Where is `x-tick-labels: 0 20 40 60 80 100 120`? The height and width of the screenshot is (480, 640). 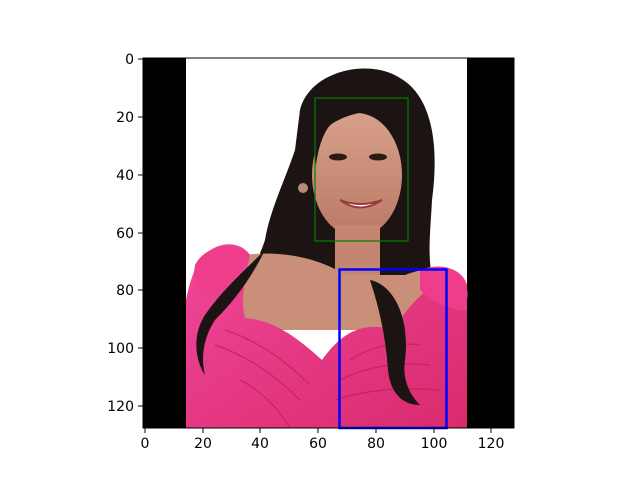
x-tick-labels: 0 20 40 60 80 100 120 is located at coordinates (323, 444).